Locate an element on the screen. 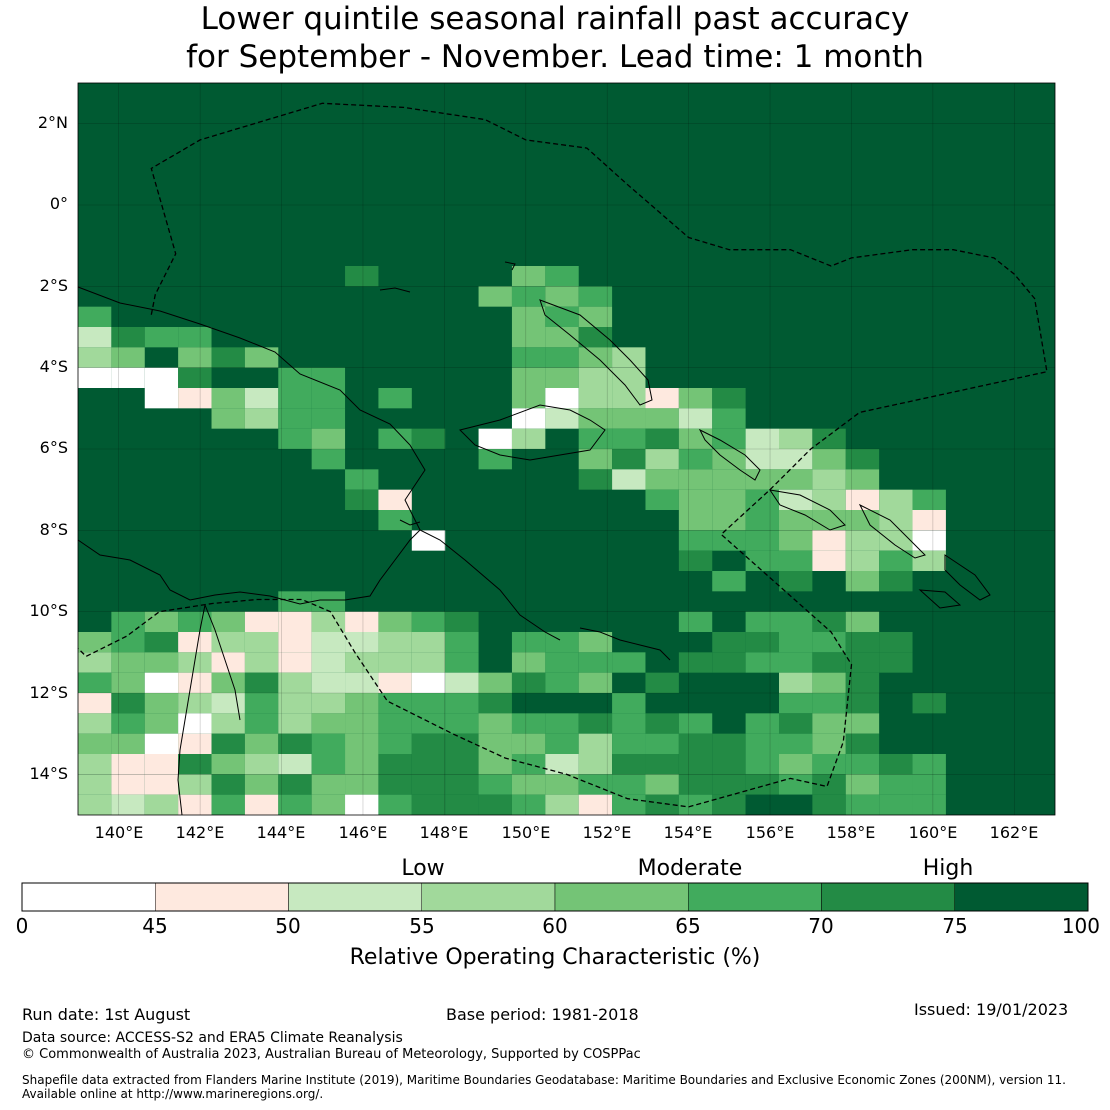  lon-label-152e: 152°E is located at coordinates (607, 832).